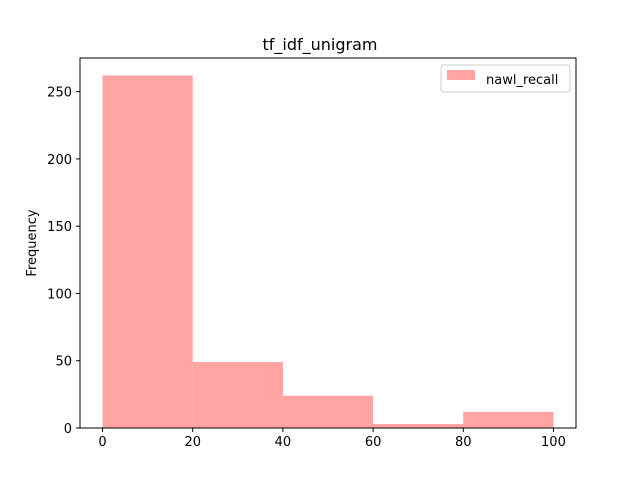 The height and width of the screenshot is (480, 640). What do you see at coordinates (192, 442) in the screenshot?
I see `x-tick-label: 20` at bounding box center [192, 442].